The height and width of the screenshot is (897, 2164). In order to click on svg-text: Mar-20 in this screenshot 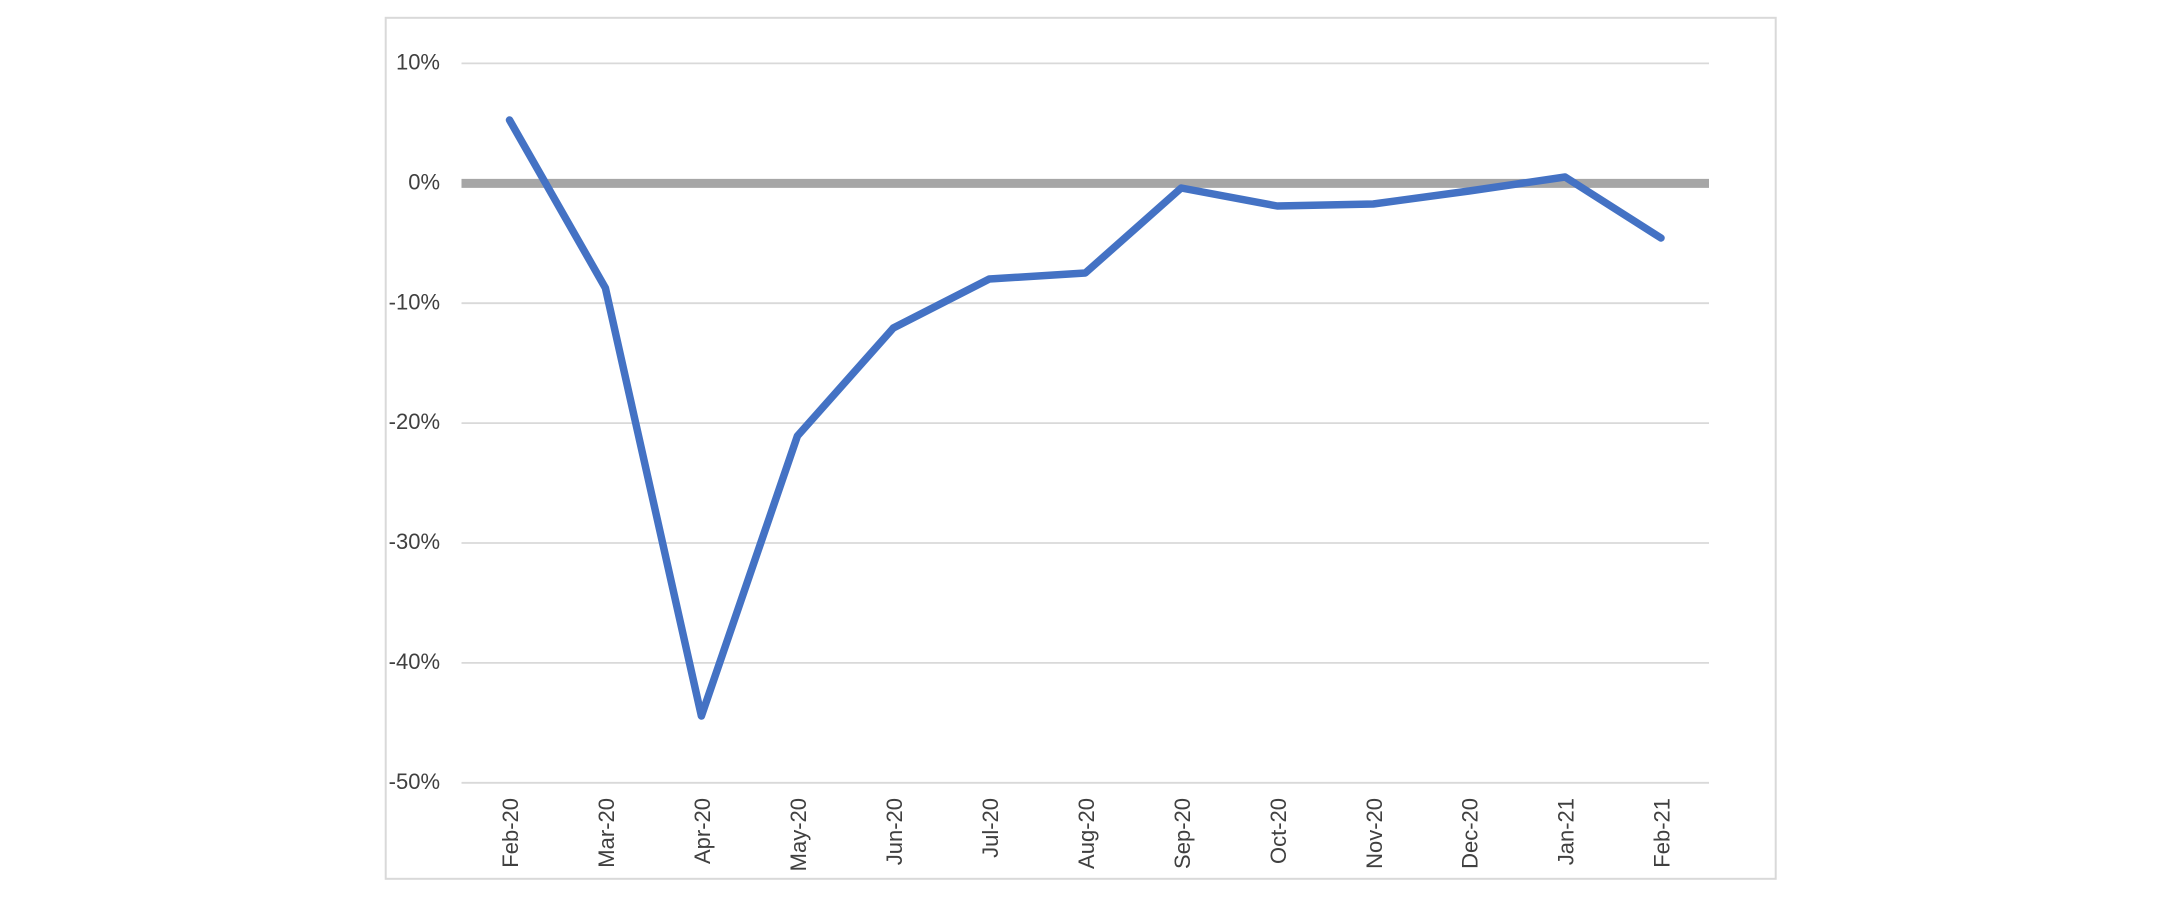, I will do `click(606, 833)`.